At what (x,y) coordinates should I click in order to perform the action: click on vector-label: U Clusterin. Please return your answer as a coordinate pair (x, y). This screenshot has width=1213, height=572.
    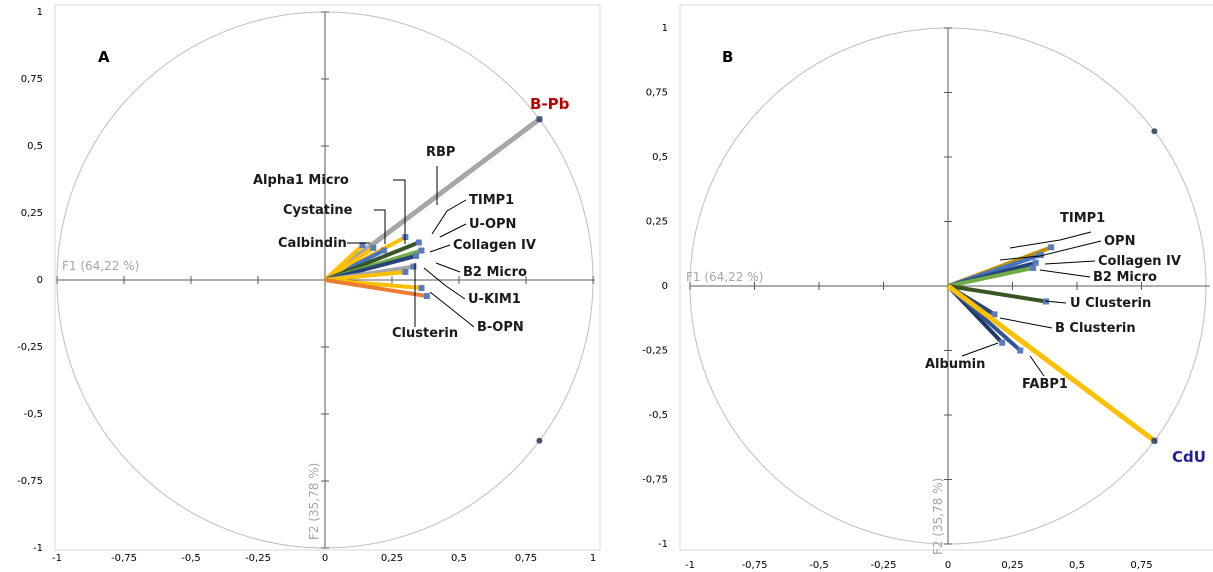
    Looking at the image, I should click on (1110, 303).